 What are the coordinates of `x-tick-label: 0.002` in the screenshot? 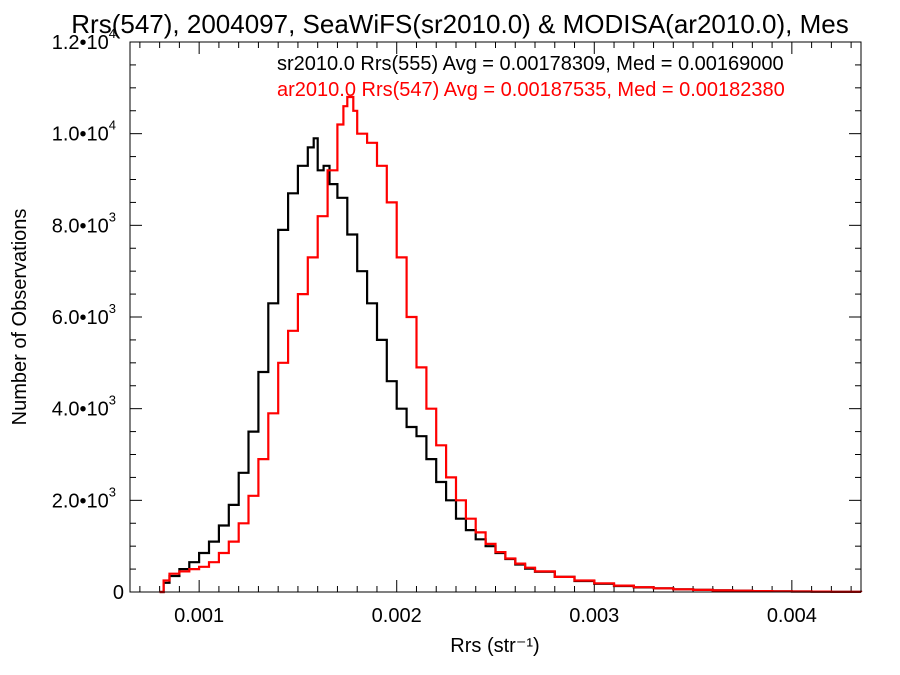 It's located at (397, 616).